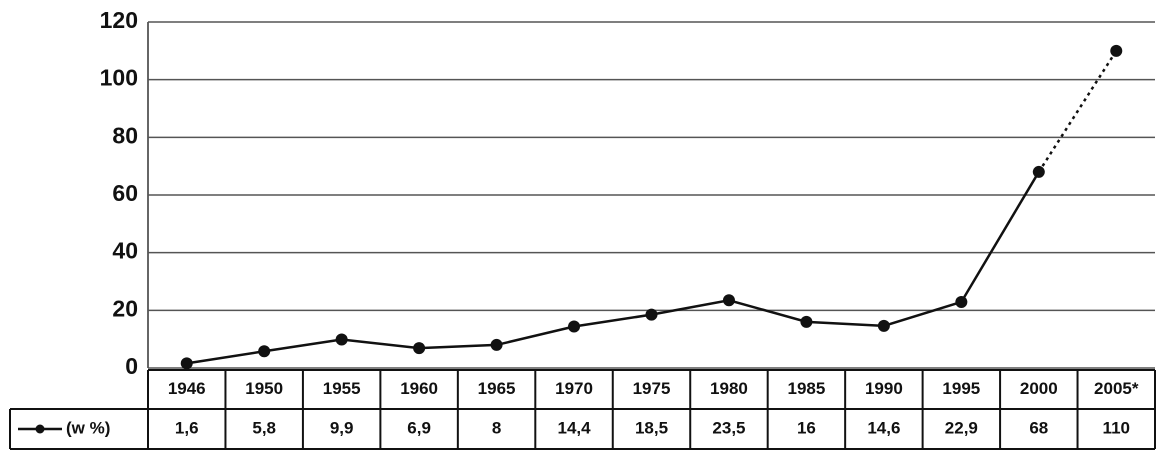  What do you see at coordinates (342, 388) in the screenshot?
I see `x-tick-label: 1955` at bounding box center [342, 388].